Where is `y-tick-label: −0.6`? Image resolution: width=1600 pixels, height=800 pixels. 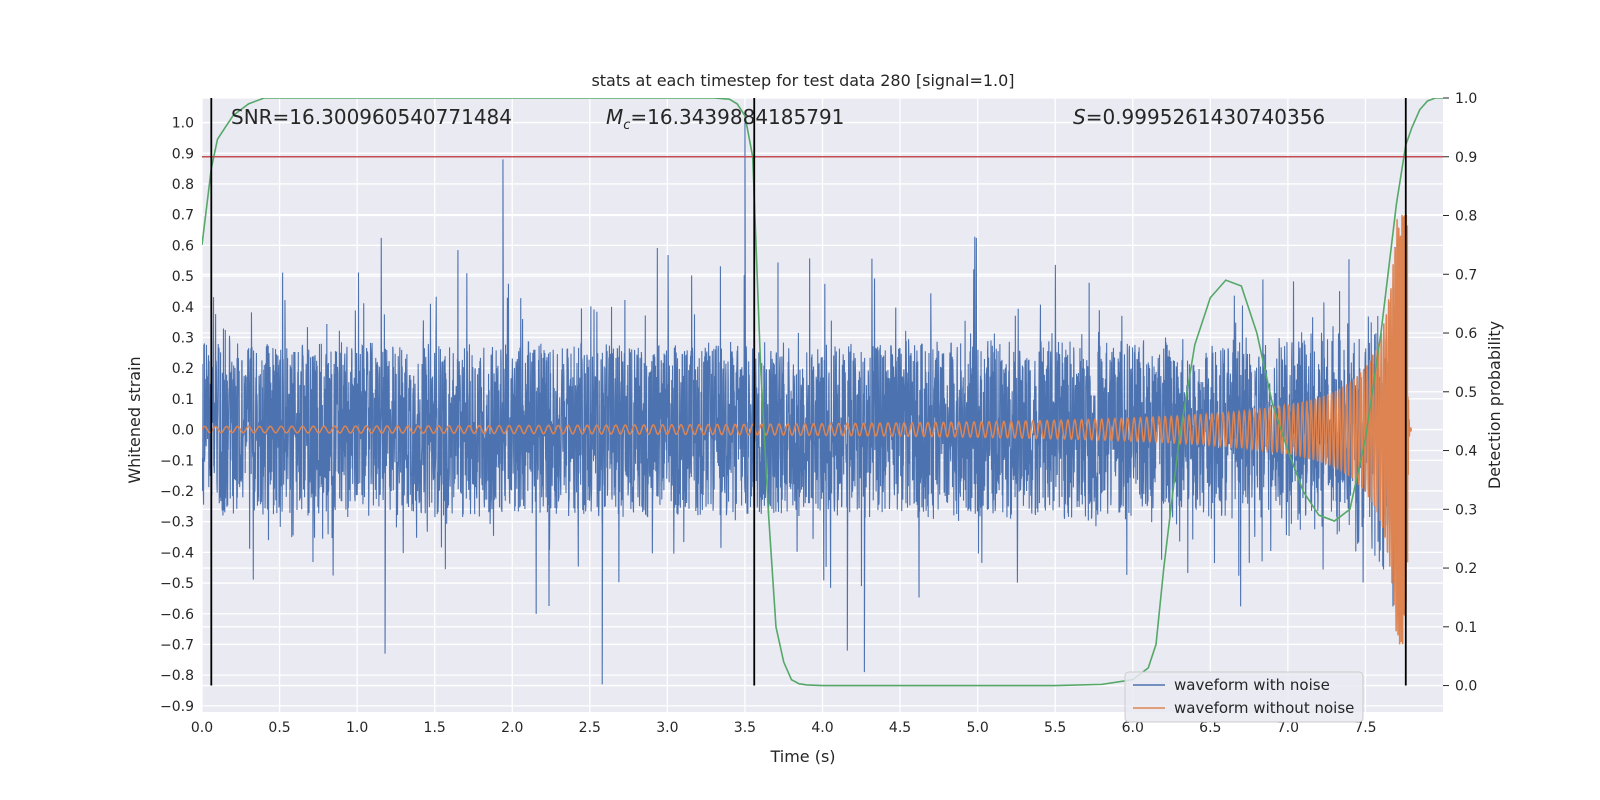 y-tick-label: −0.6 is located at coordinates (177, 615).